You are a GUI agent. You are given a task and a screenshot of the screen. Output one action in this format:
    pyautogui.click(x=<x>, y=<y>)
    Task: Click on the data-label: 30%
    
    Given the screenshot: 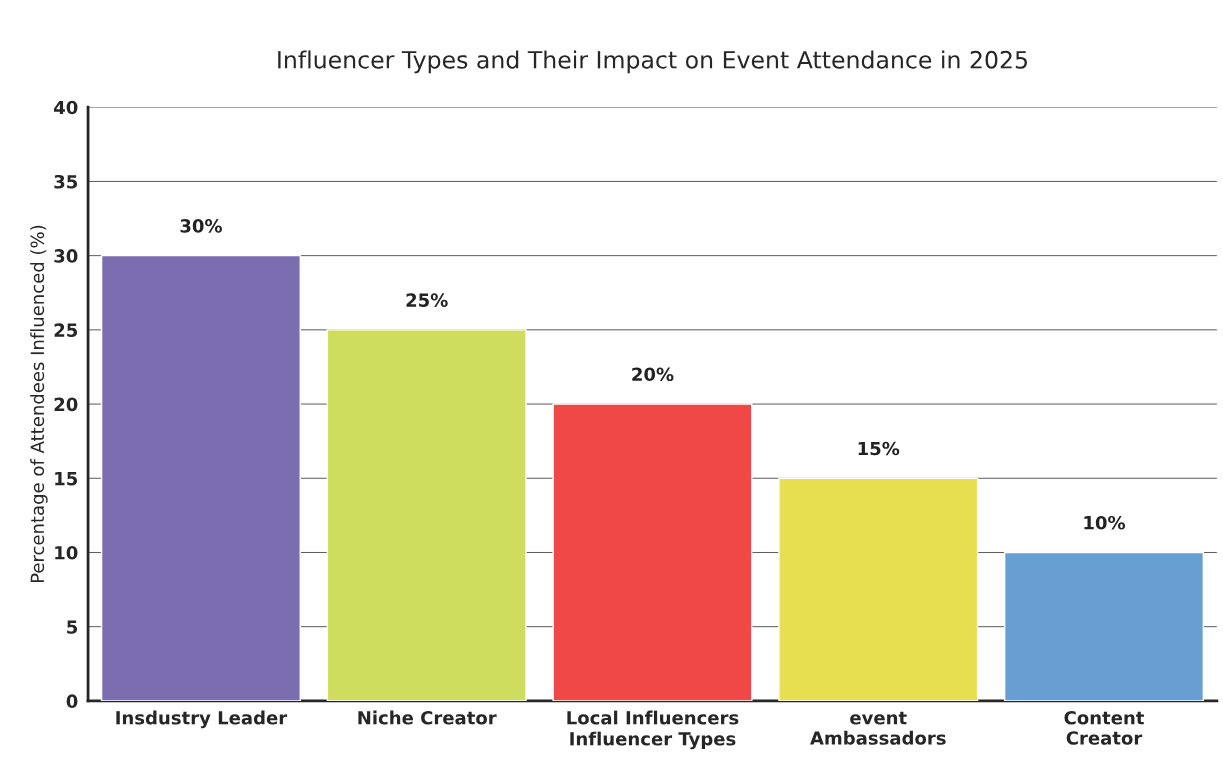 What is the action you would take?
    pyautogui.click(x=201, y=226)
    